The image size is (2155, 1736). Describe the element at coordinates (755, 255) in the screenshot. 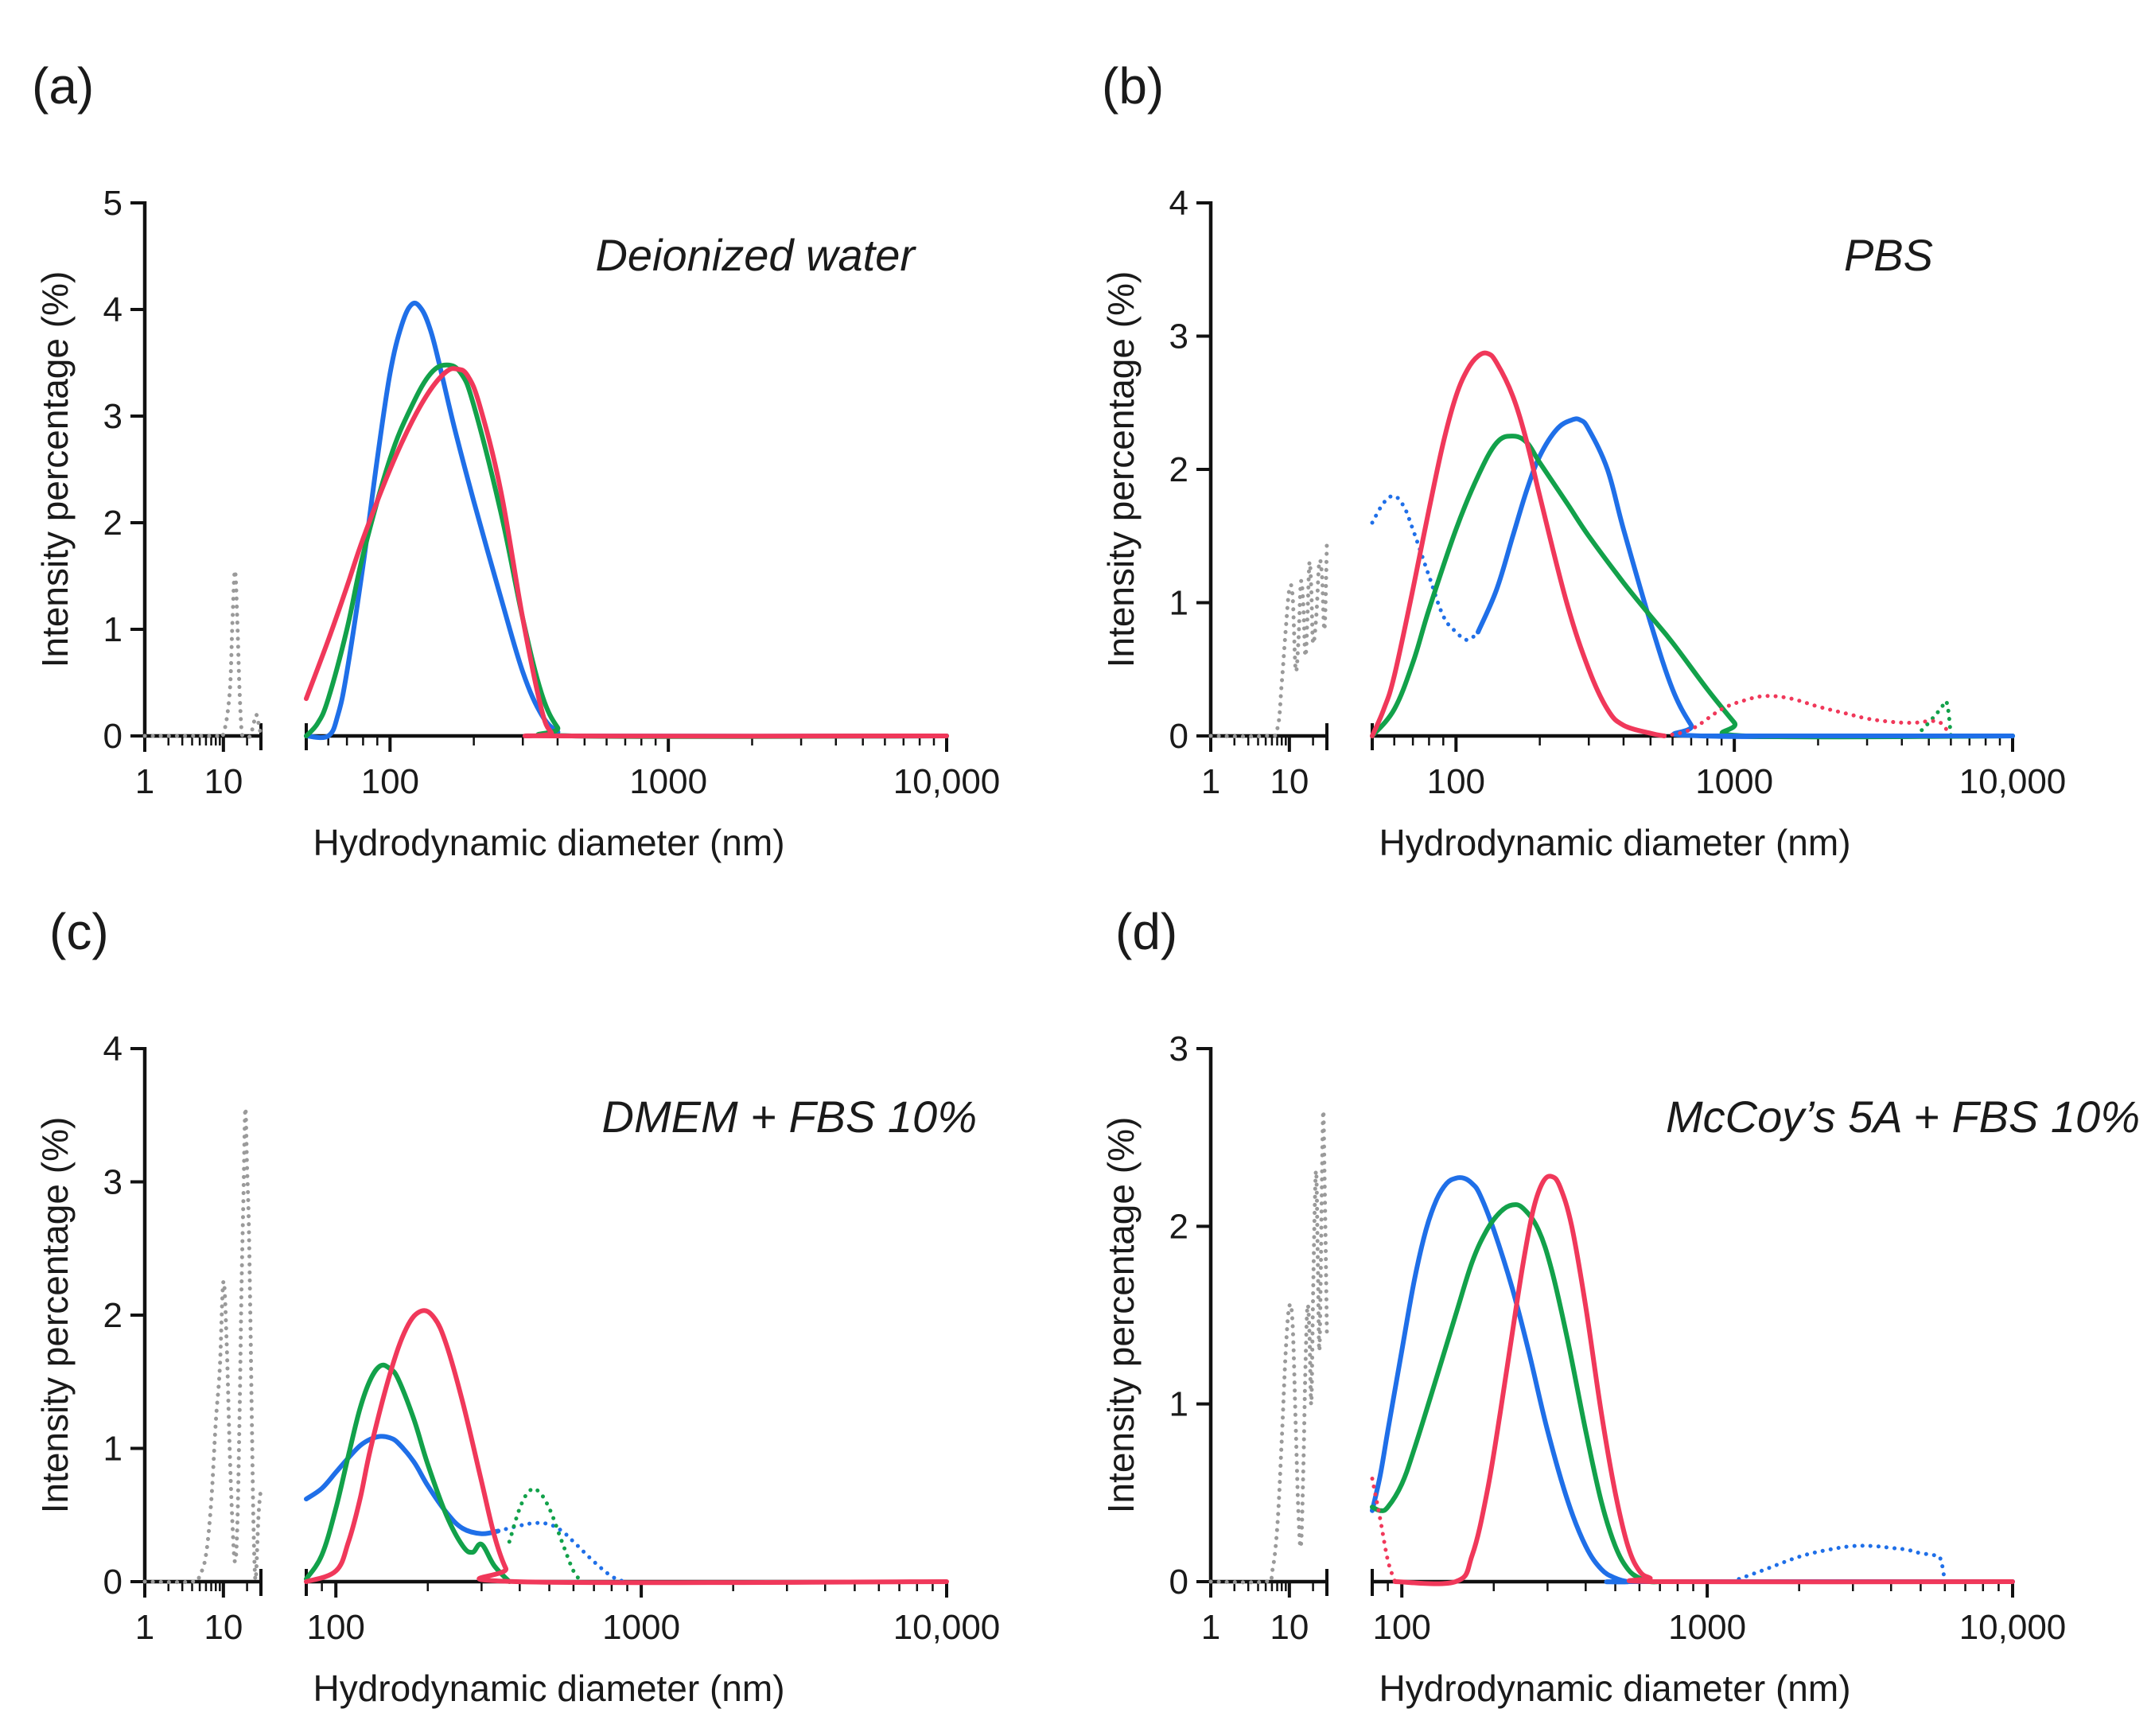

I see `chart-title: Deionized water` at that location.